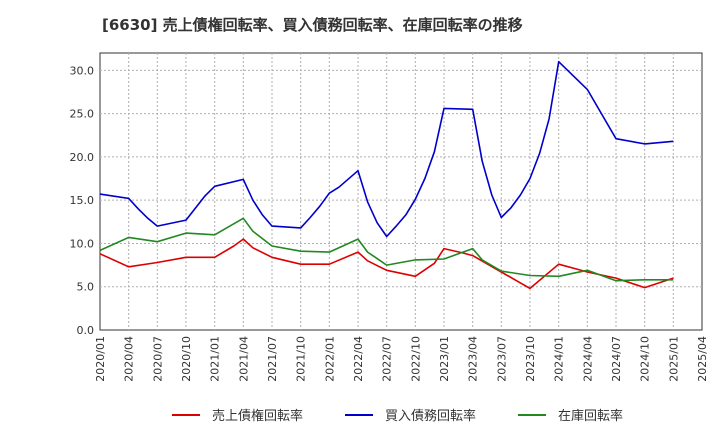 Image resolution: width=720 pixels, height=440 pixels. I want to click on x-tick-label: 2022/01, so click(329, 359).